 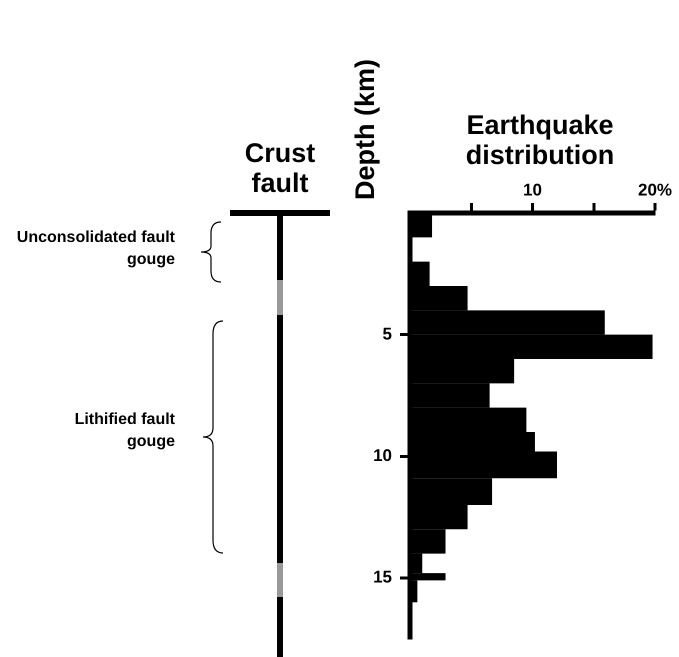 I want to click on y-tick-label: 15, so click(x=382, y=577).